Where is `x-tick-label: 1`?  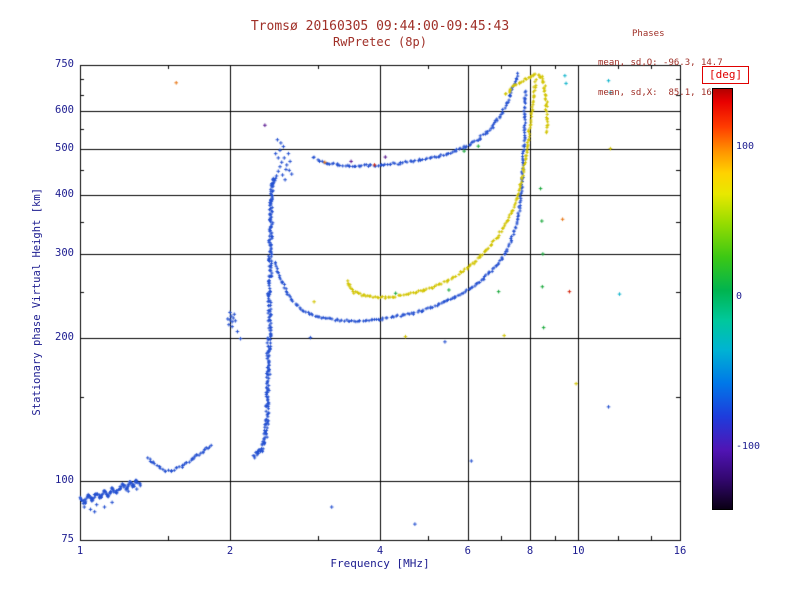
x-tick-label: 1 is located at coordinates (80, 551).